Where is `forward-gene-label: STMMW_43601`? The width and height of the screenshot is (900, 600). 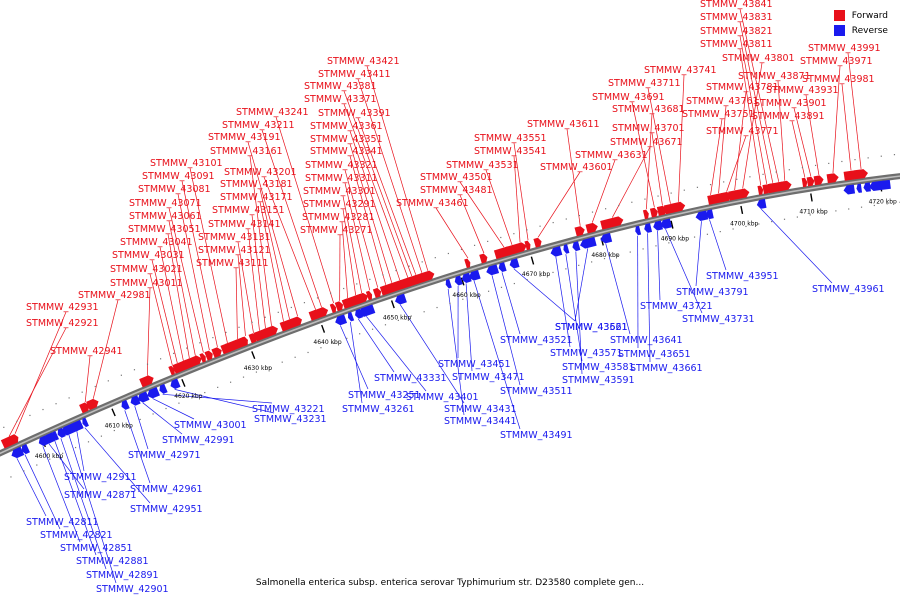
forward-gene-label: STMMW_43601 is located at coordinates (576, 167).